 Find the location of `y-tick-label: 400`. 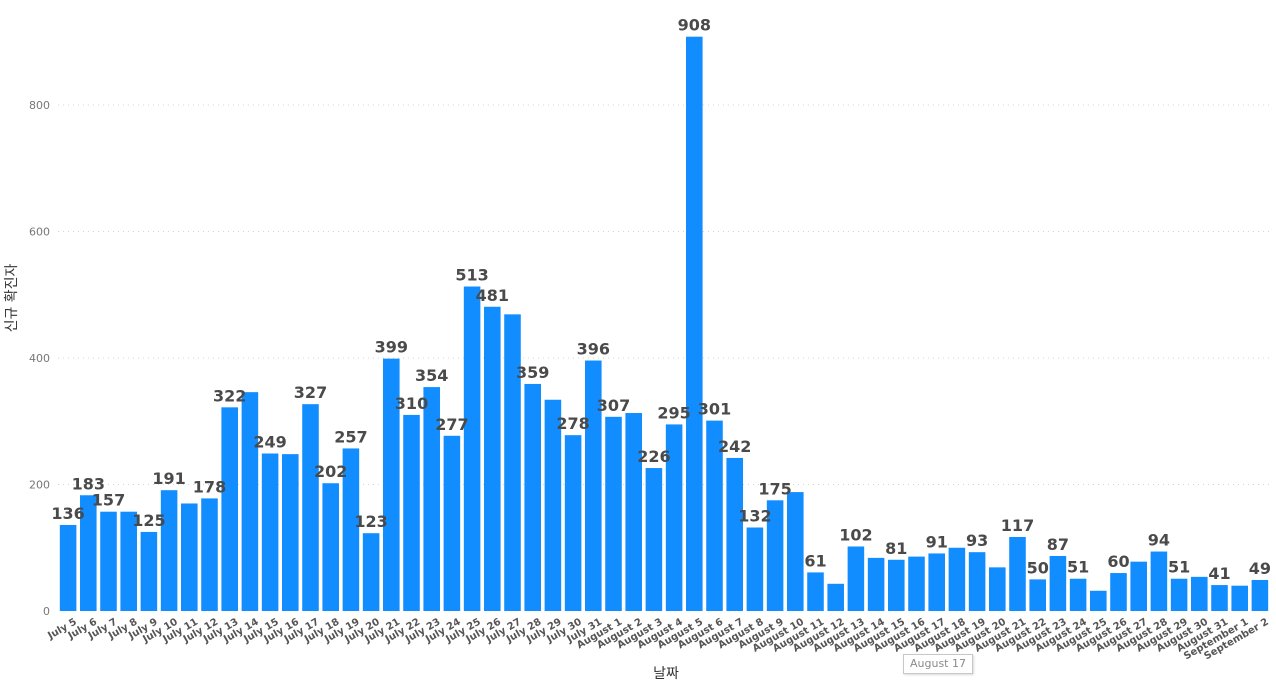

y-tick-label: 400 is located at coordinates (39, 358).